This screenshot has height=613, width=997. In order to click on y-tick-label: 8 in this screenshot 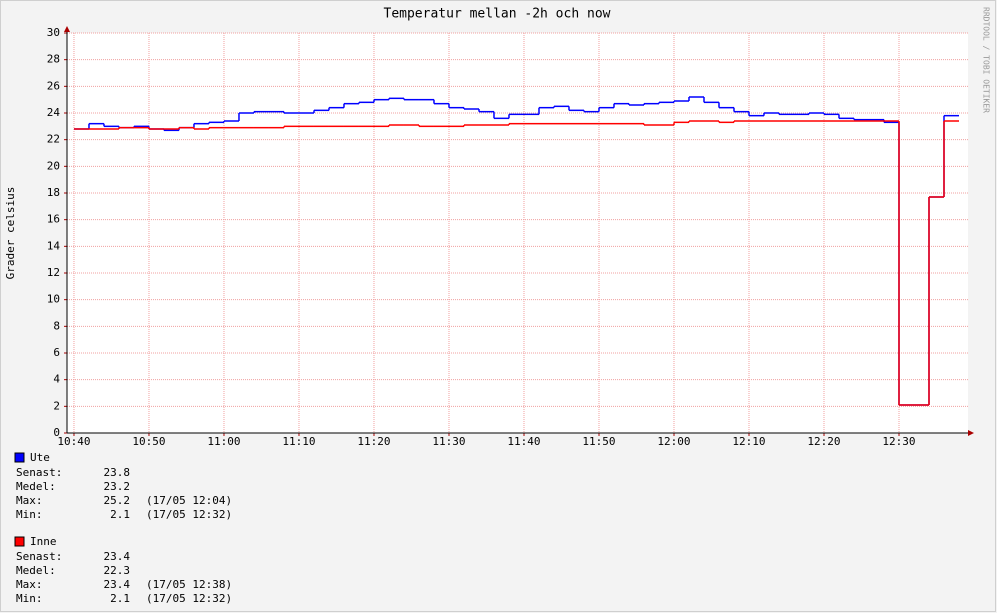, I will do `click(56, 325)`.